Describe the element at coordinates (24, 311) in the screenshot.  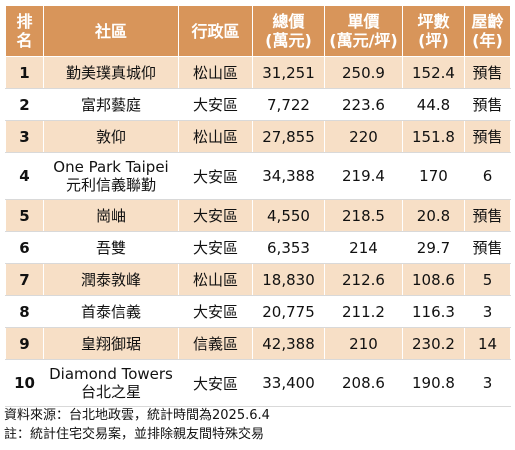
I see `rank-cell: 8` at that location.